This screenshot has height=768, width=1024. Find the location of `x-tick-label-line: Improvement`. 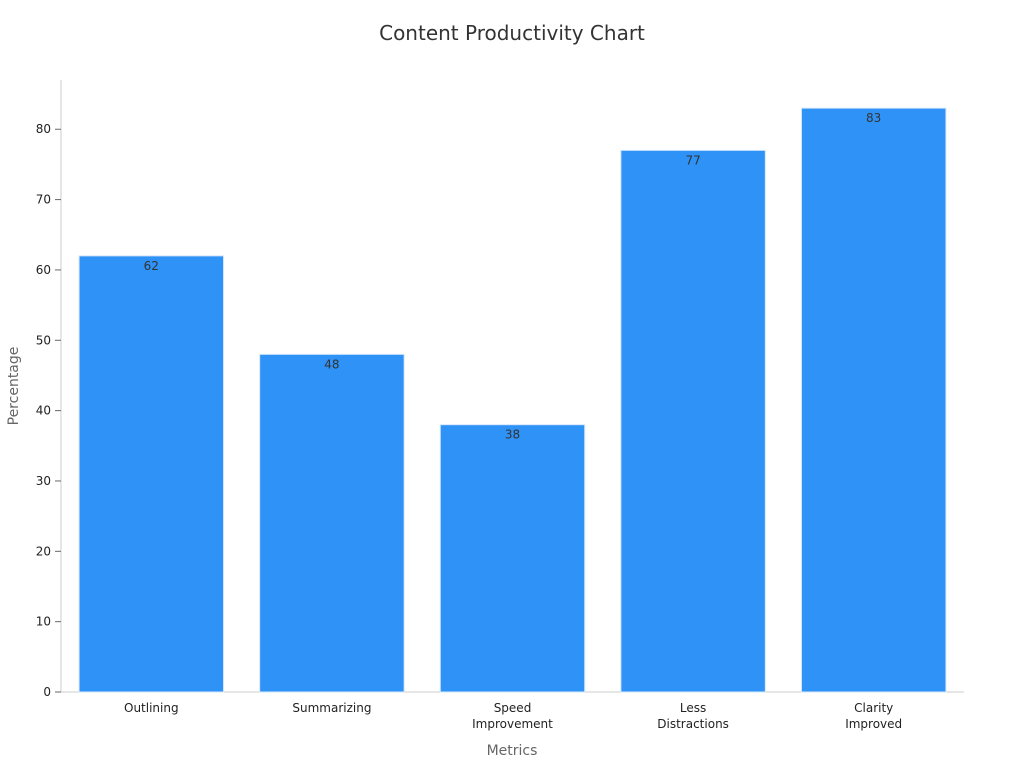

x-tick-label-line: Improvement is located at coordinates (512, 724).